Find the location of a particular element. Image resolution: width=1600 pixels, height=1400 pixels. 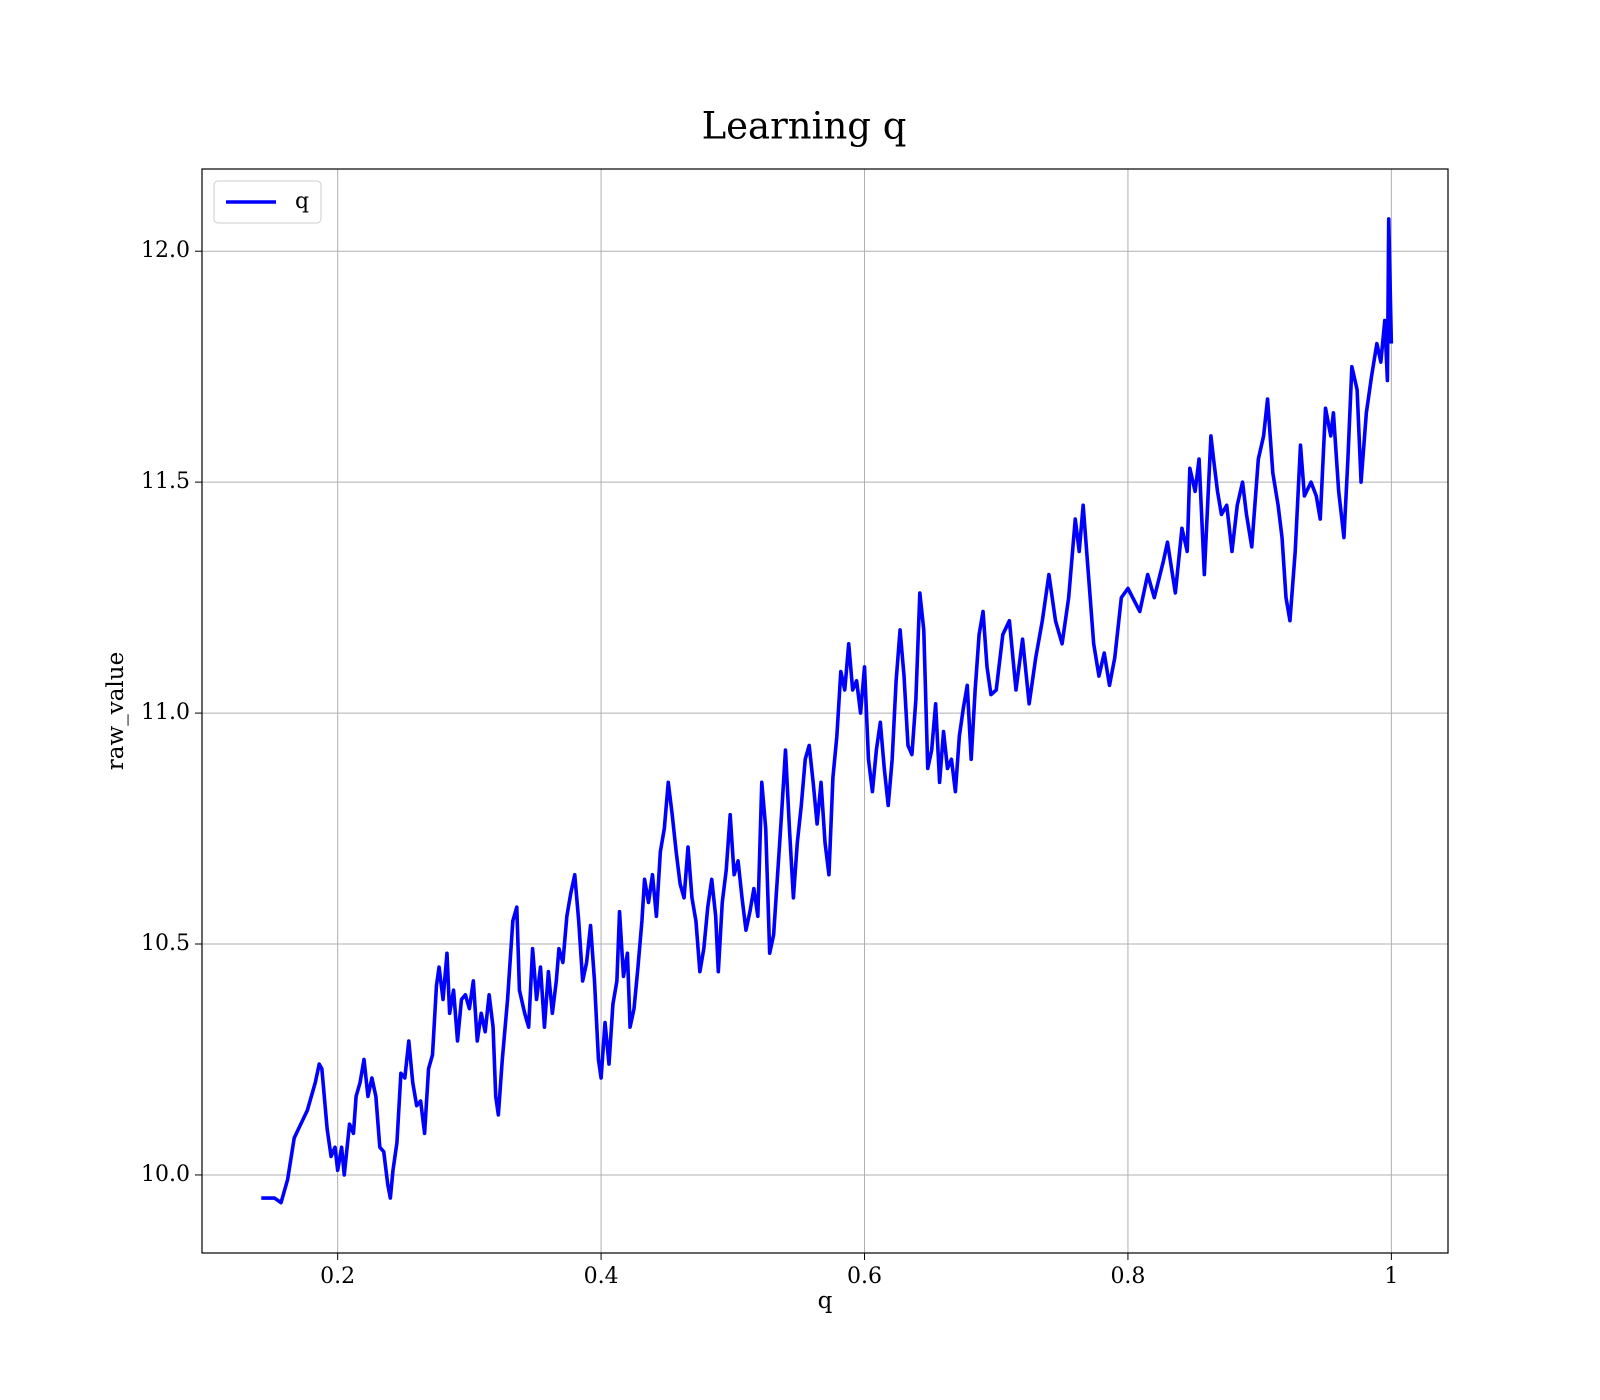

y-tick-label: 10.5 is located at coordinates (165, 943).